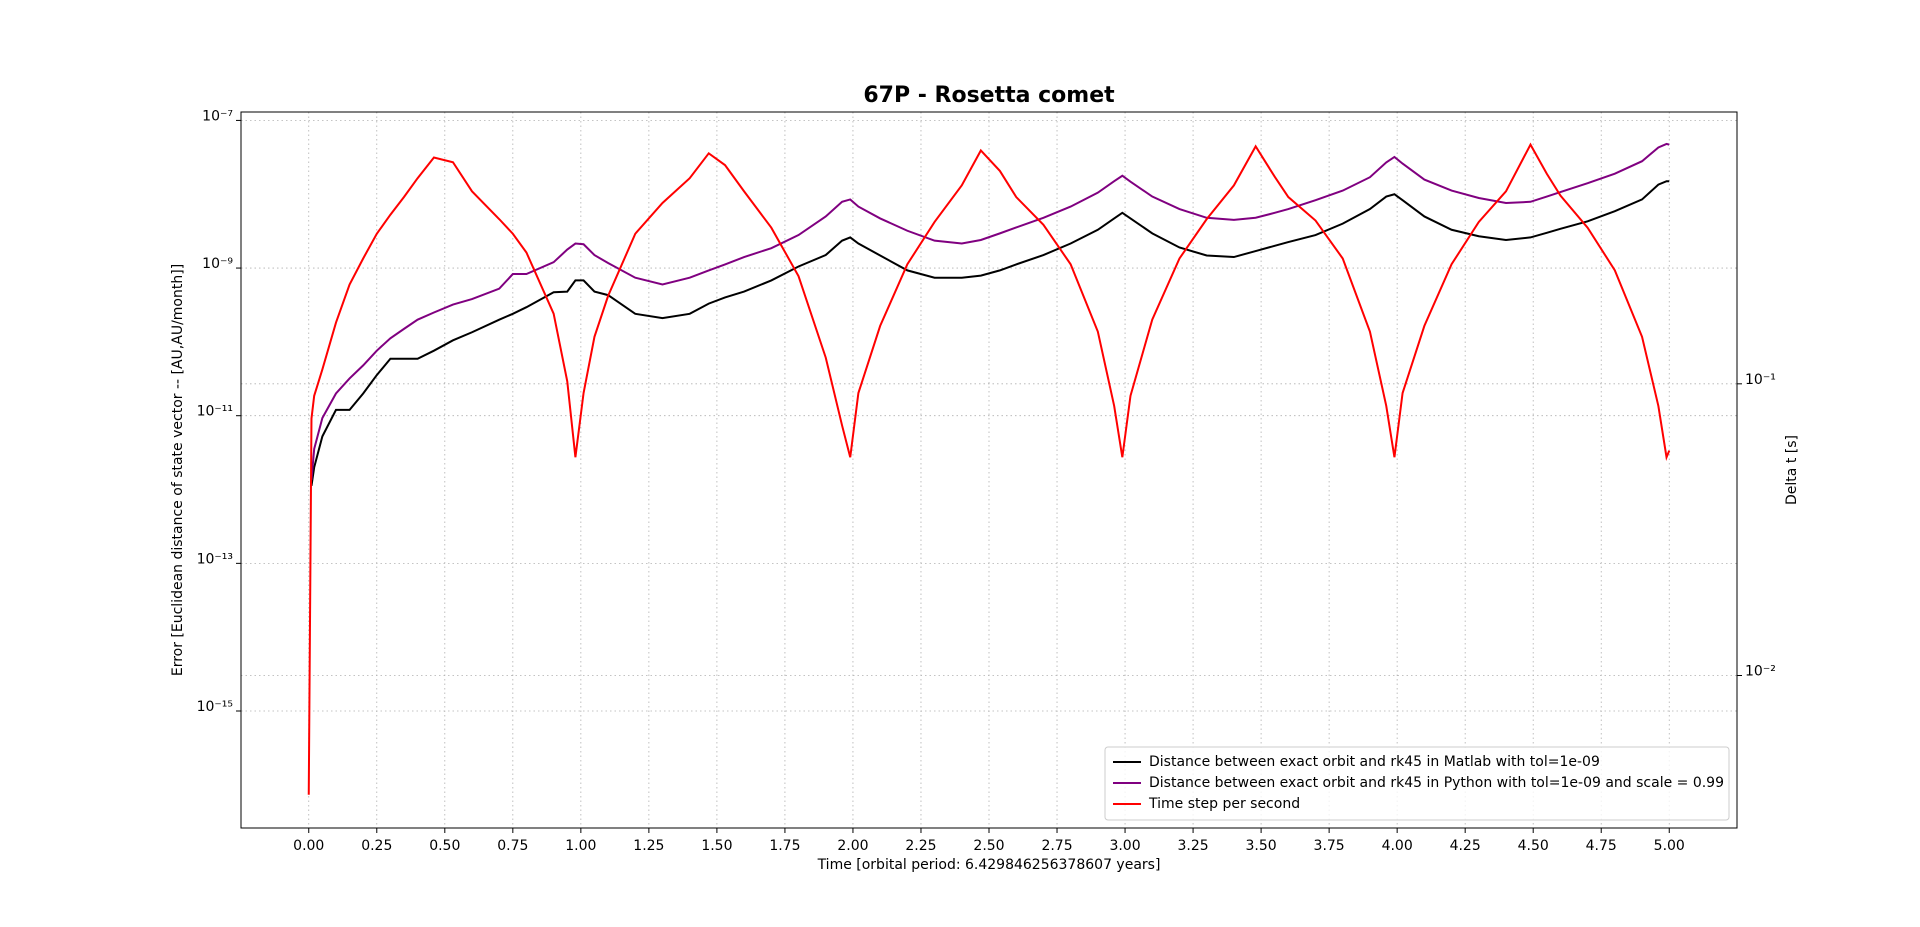 The height and width of the screenshot is (927, 1920). Describe the element at coordinates (1760, 380) in the screenshot. I see `y2-tick-label: 10⁻¹` at that location.